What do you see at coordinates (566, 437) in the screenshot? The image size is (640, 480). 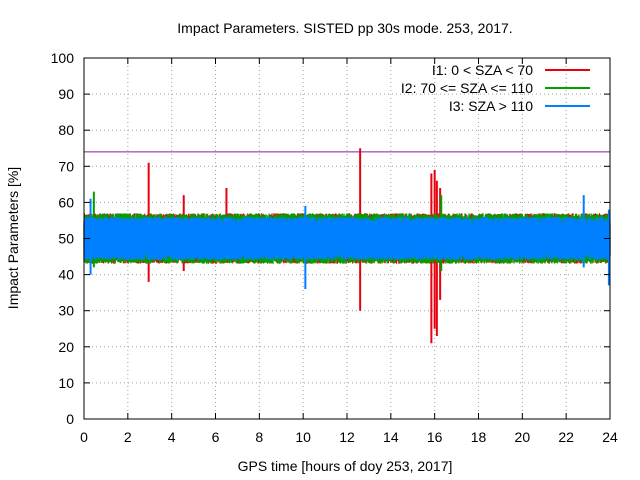 I see `x-tick-label: 22` at bounding box center [566, 437].